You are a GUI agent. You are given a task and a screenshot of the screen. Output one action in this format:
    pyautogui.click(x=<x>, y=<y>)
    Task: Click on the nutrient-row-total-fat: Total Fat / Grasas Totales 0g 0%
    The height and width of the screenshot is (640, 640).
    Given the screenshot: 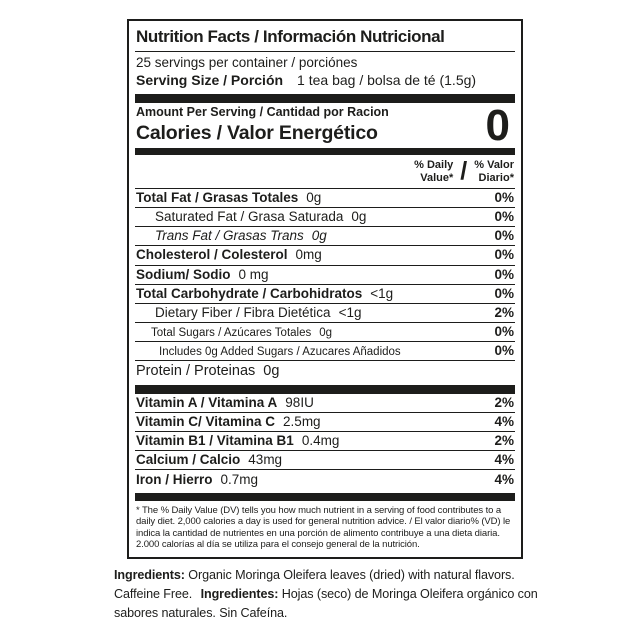 What is the action you would take?
    pyautogui.click(x=325, y=199)
    